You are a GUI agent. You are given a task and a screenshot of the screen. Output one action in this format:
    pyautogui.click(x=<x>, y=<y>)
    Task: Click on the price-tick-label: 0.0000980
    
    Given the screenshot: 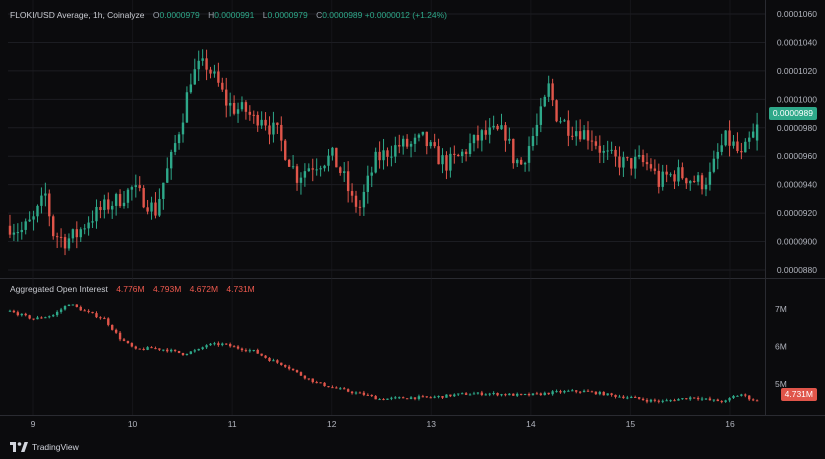 What is the action you would take?
    pyautogui.click(x=797, y=128)
    